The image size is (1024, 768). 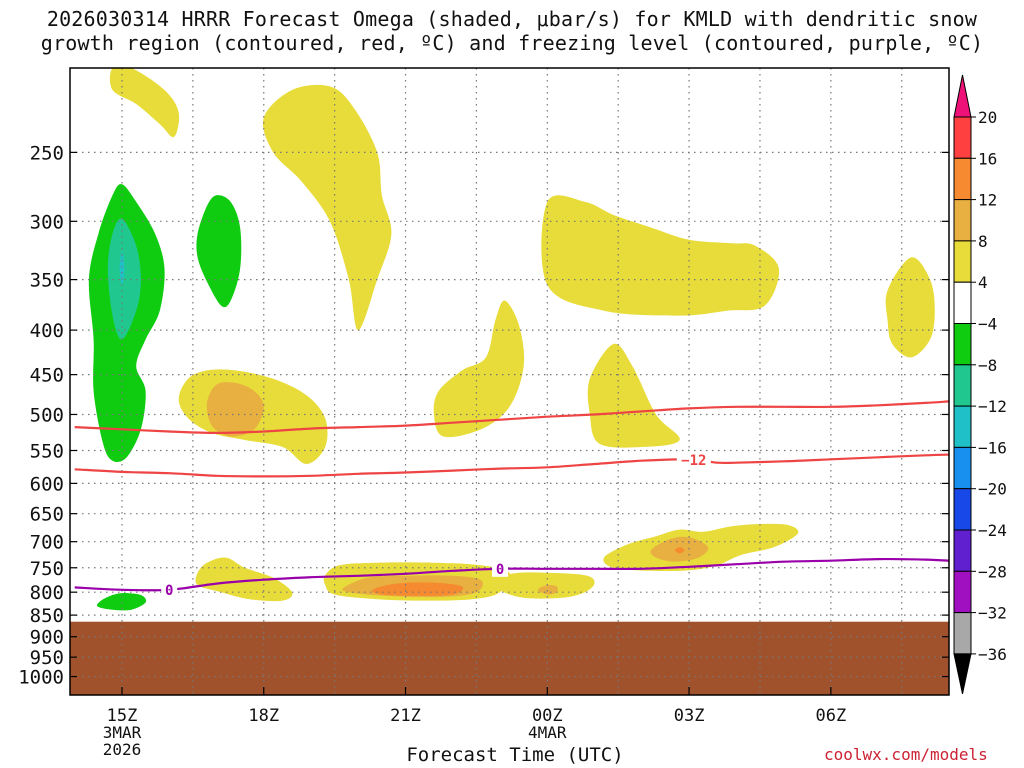 I want to click on omega-region-21-class--4, so click(x=121, y=602).